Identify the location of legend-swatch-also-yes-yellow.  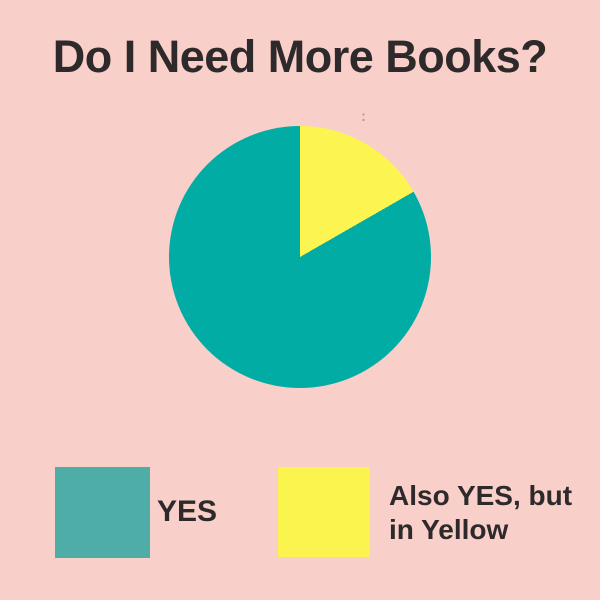
(324, 512).